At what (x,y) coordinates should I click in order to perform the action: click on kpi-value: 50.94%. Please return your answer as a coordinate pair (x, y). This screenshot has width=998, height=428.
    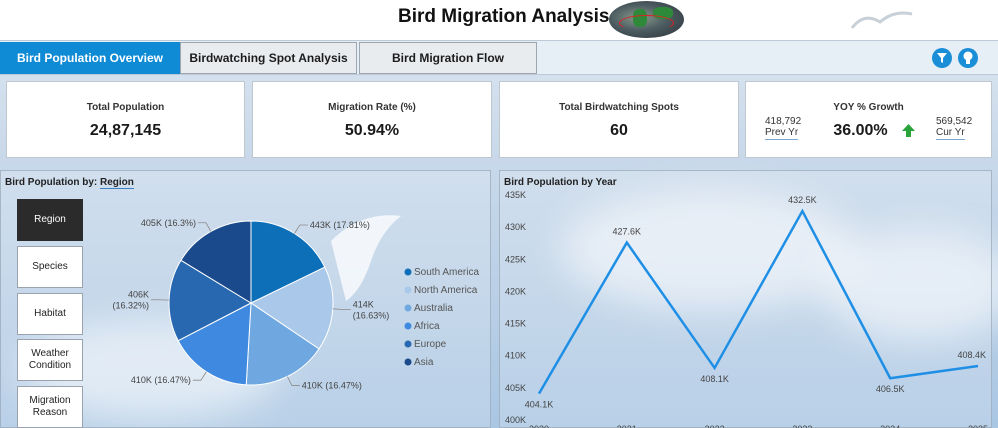
    Looking at the image, I should click on (372, 130).